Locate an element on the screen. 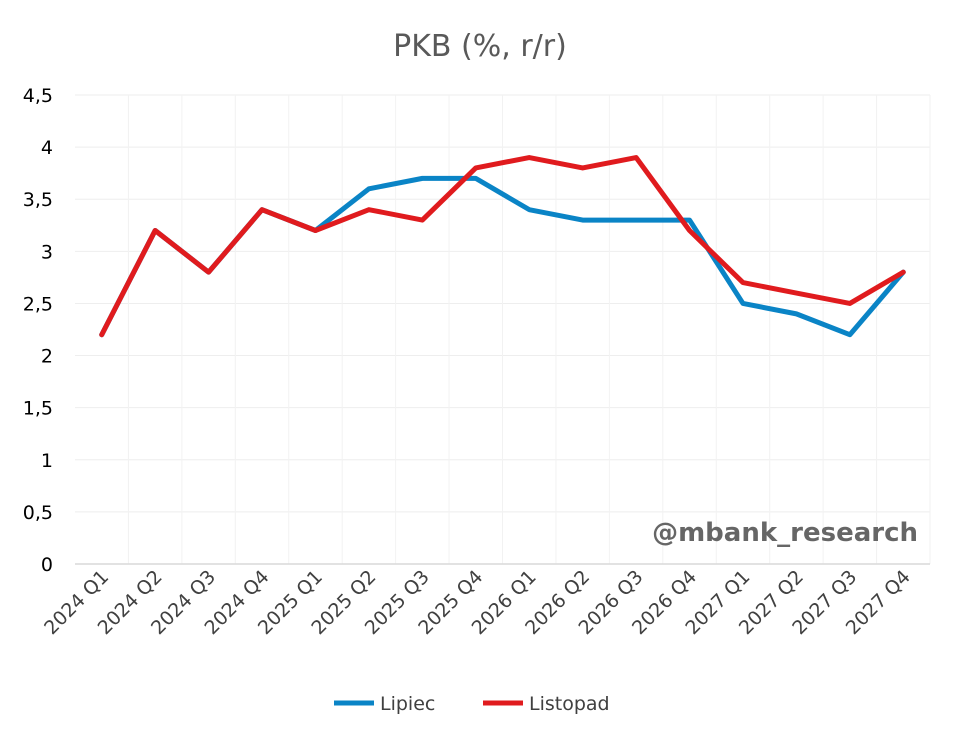 This screenshot has width=960, height=741. legend-label-listopad: Listopad is located at coordinates (569, 704).